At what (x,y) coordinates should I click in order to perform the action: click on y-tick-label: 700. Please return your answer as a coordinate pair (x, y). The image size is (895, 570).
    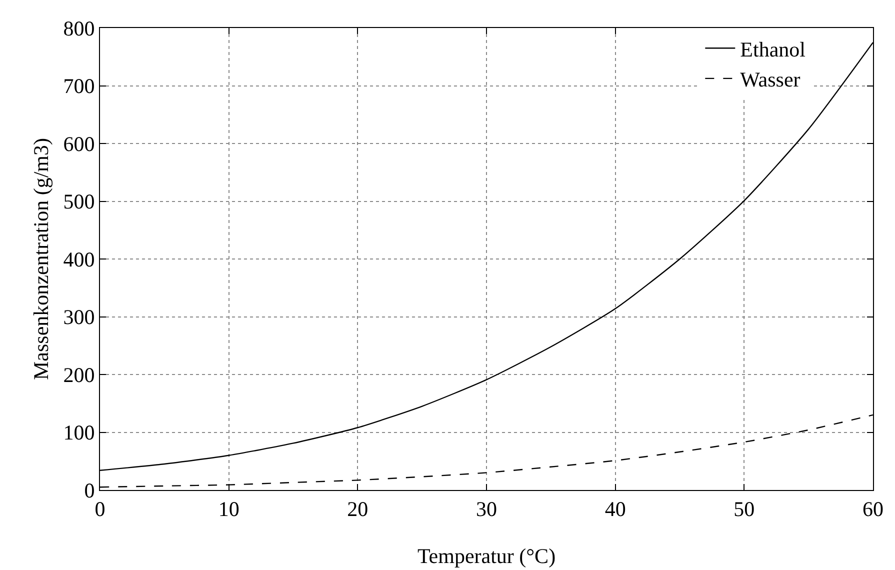
    Looking at the image, I should click on (79, 86).